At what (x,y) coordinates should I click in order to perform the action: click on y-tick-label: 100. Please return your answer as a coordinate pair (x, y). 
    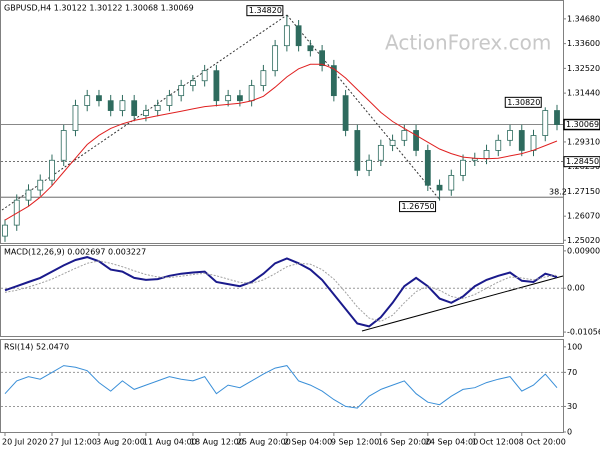
    Looking at the image, I should click on (574, 346).